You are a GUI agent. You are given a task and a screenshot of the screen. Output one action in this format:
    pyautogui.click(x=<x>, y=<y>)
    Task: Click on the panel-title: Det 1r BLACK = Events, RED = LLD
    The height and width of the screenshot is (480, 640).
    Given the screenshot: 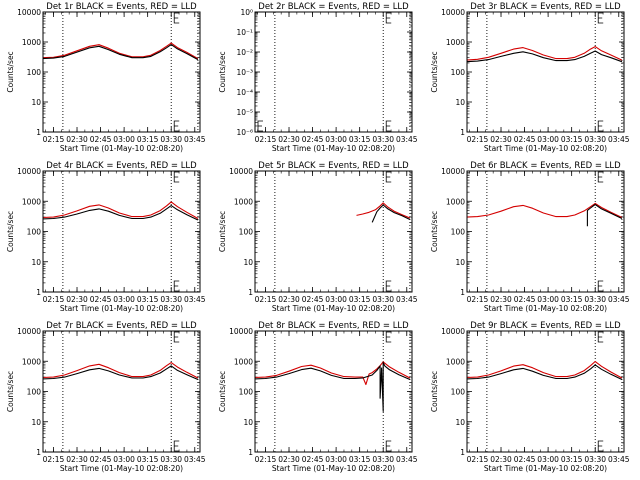 What is the action you would take?
    pyautogui.click(x=121, y=7)
    